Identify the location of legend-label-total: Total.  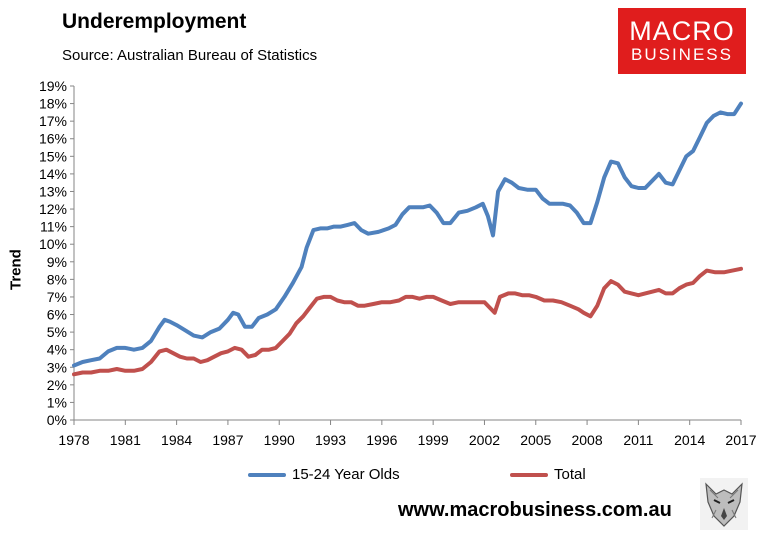
(570, 474).